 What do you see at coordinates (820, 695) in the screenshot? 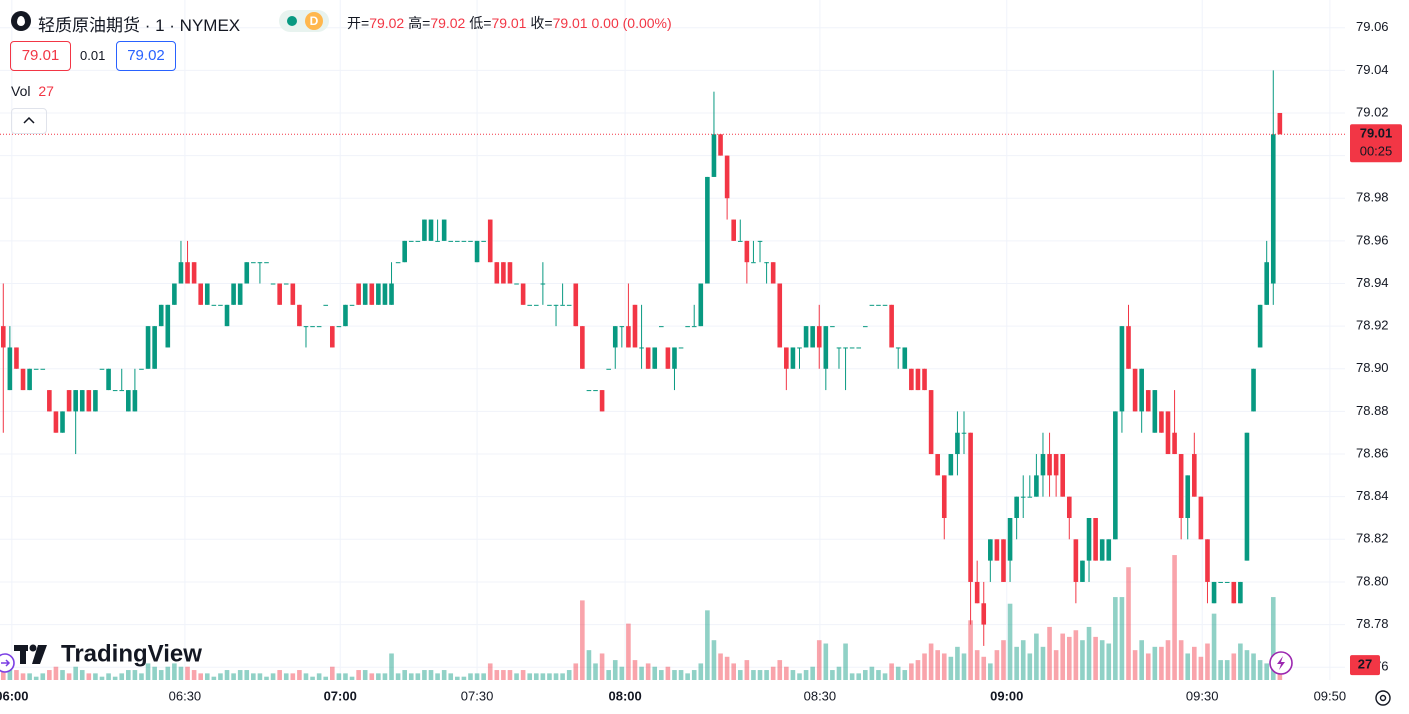
I see `x-tick-label: 08:30` at bounding box center [820, 695].